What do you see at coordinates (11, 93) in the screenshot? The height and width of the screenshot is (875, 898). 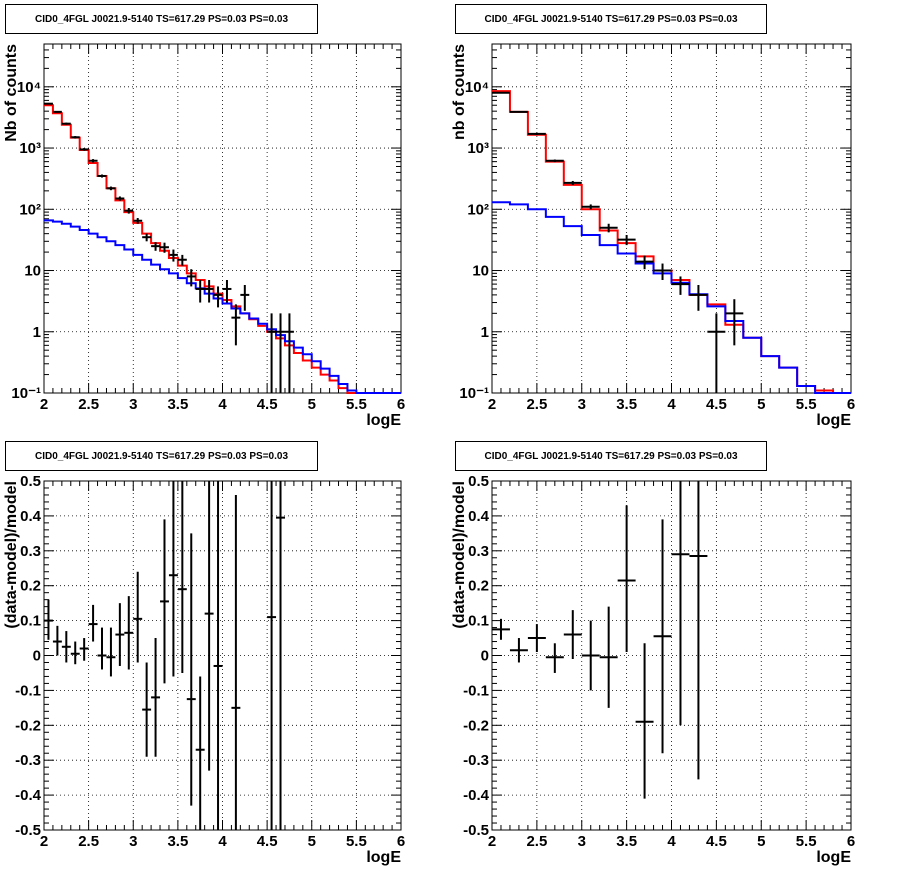 I see `y-axis-label: Nb of counts` at bounding box center [11, 93].